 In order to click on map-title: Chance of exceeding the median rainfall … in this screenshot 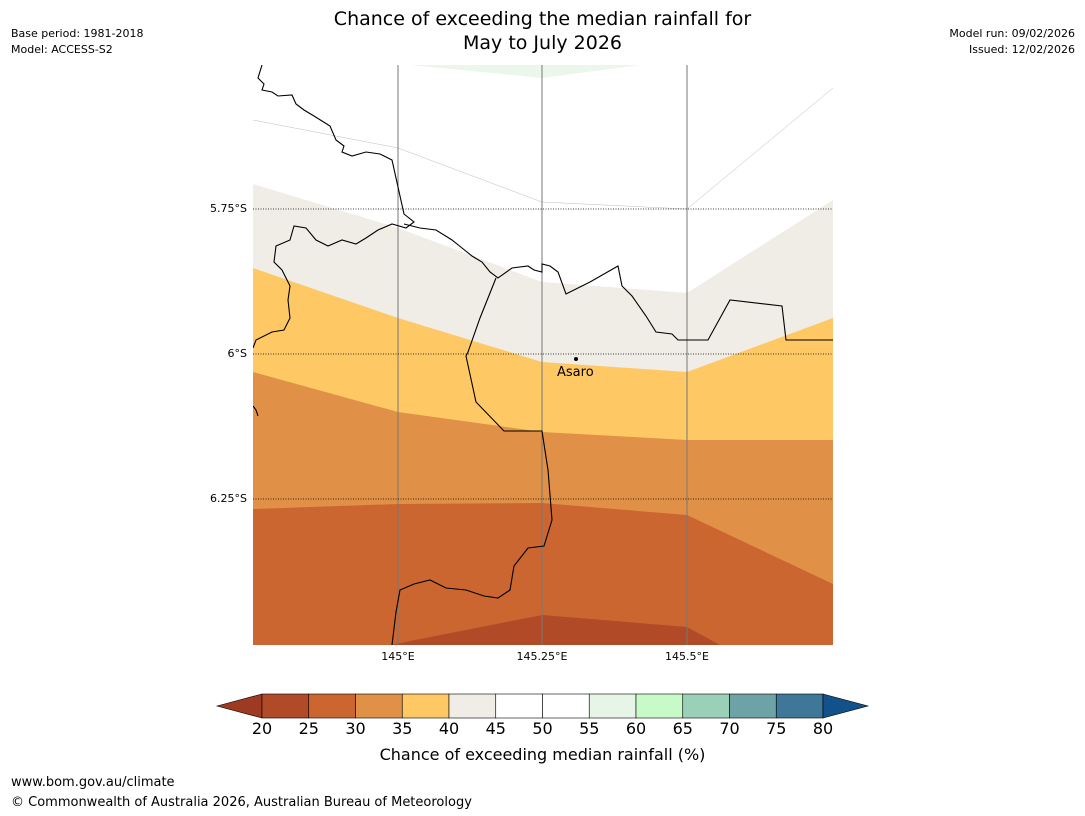, I will do `click(542, 31)`.